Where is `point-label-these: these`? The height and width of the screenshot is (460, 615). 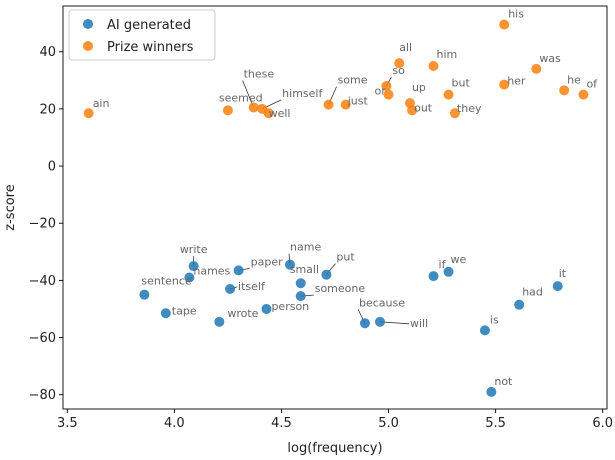 point-label-these: these is located at coordinates (259, 73).